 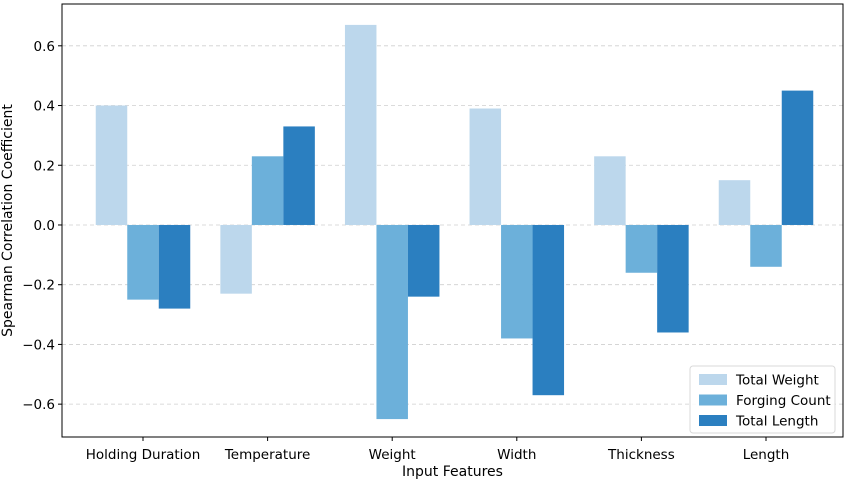 What do you see at coordinates (38, 345) in the screenshot?
I see `y-tick-label: −0.4` at bounding box center [38, 345].